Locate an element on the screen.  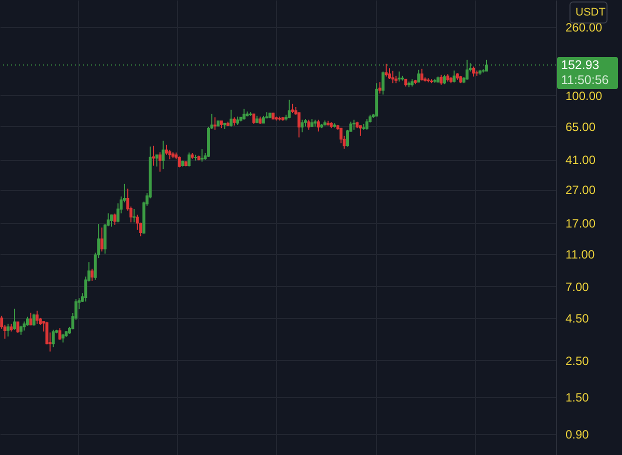
y-tick-label: 17.00 is located at coordinates (581, 223).